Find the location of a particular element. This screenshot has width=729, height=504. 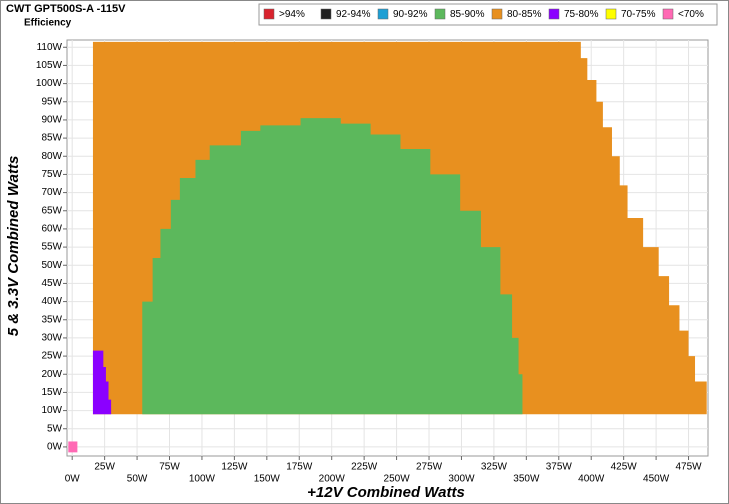

legend-label: 80-85% is located at coordinates (524, 14).